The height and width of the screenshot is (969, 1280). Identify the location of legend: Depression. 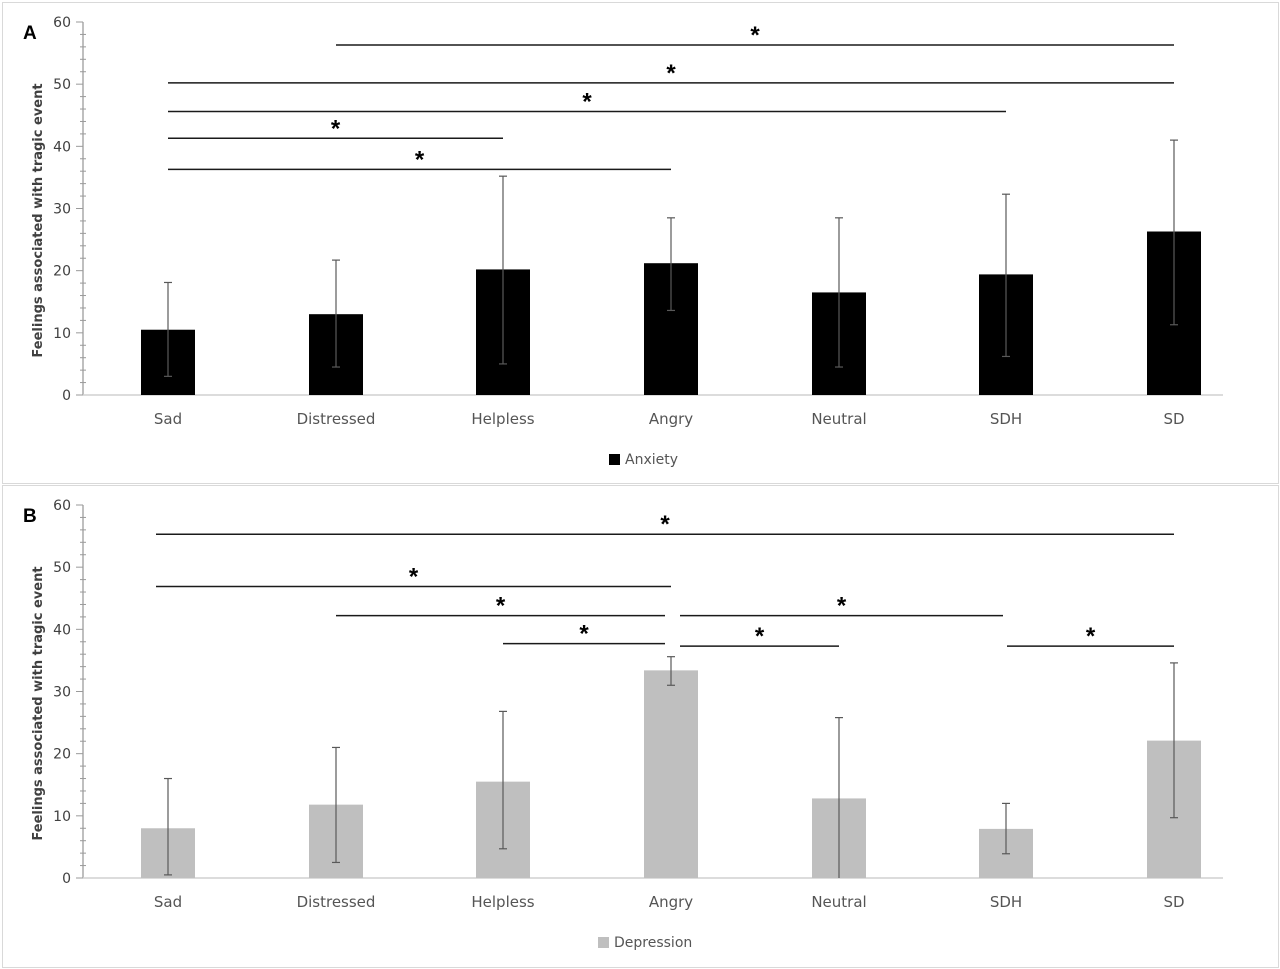
(645, 943).